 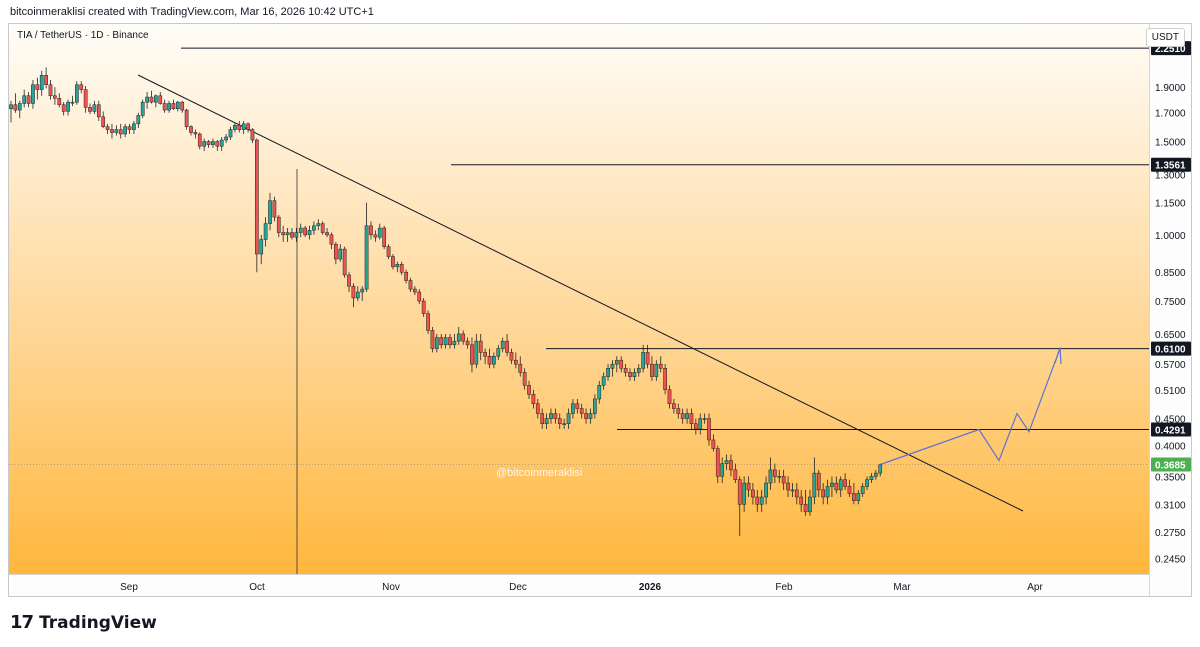 What do you see at coordinates (1170, 350) in the screenshot?
I see `price-level-label: 0.6100` at bounding box center [1170, 350].